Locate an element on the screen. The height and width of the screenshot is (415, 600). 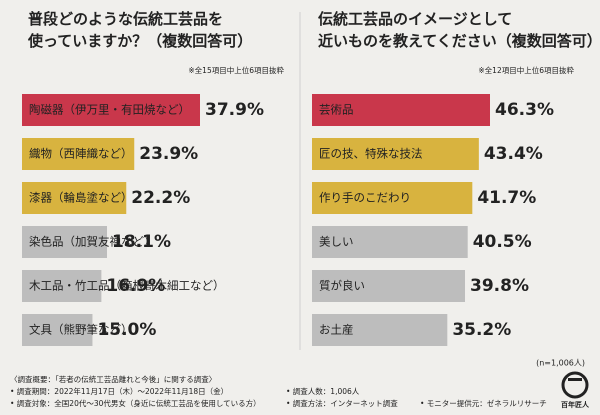
bar-label: 美しい is located at coordinates (336, 242).